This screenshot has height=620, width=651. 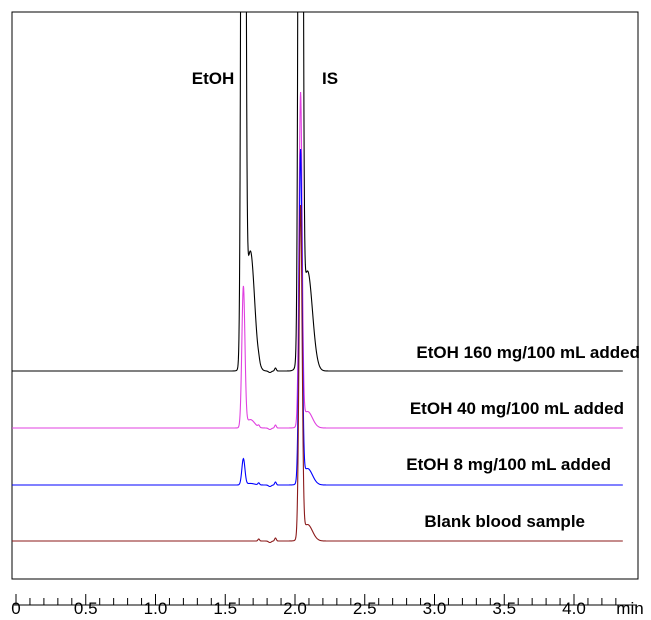 What do you see at coordinates (508, 464) in the screenshot?
I see `trace-label-3: EtOH 8 mg/100 mL added` at bounding box center [508, 464].